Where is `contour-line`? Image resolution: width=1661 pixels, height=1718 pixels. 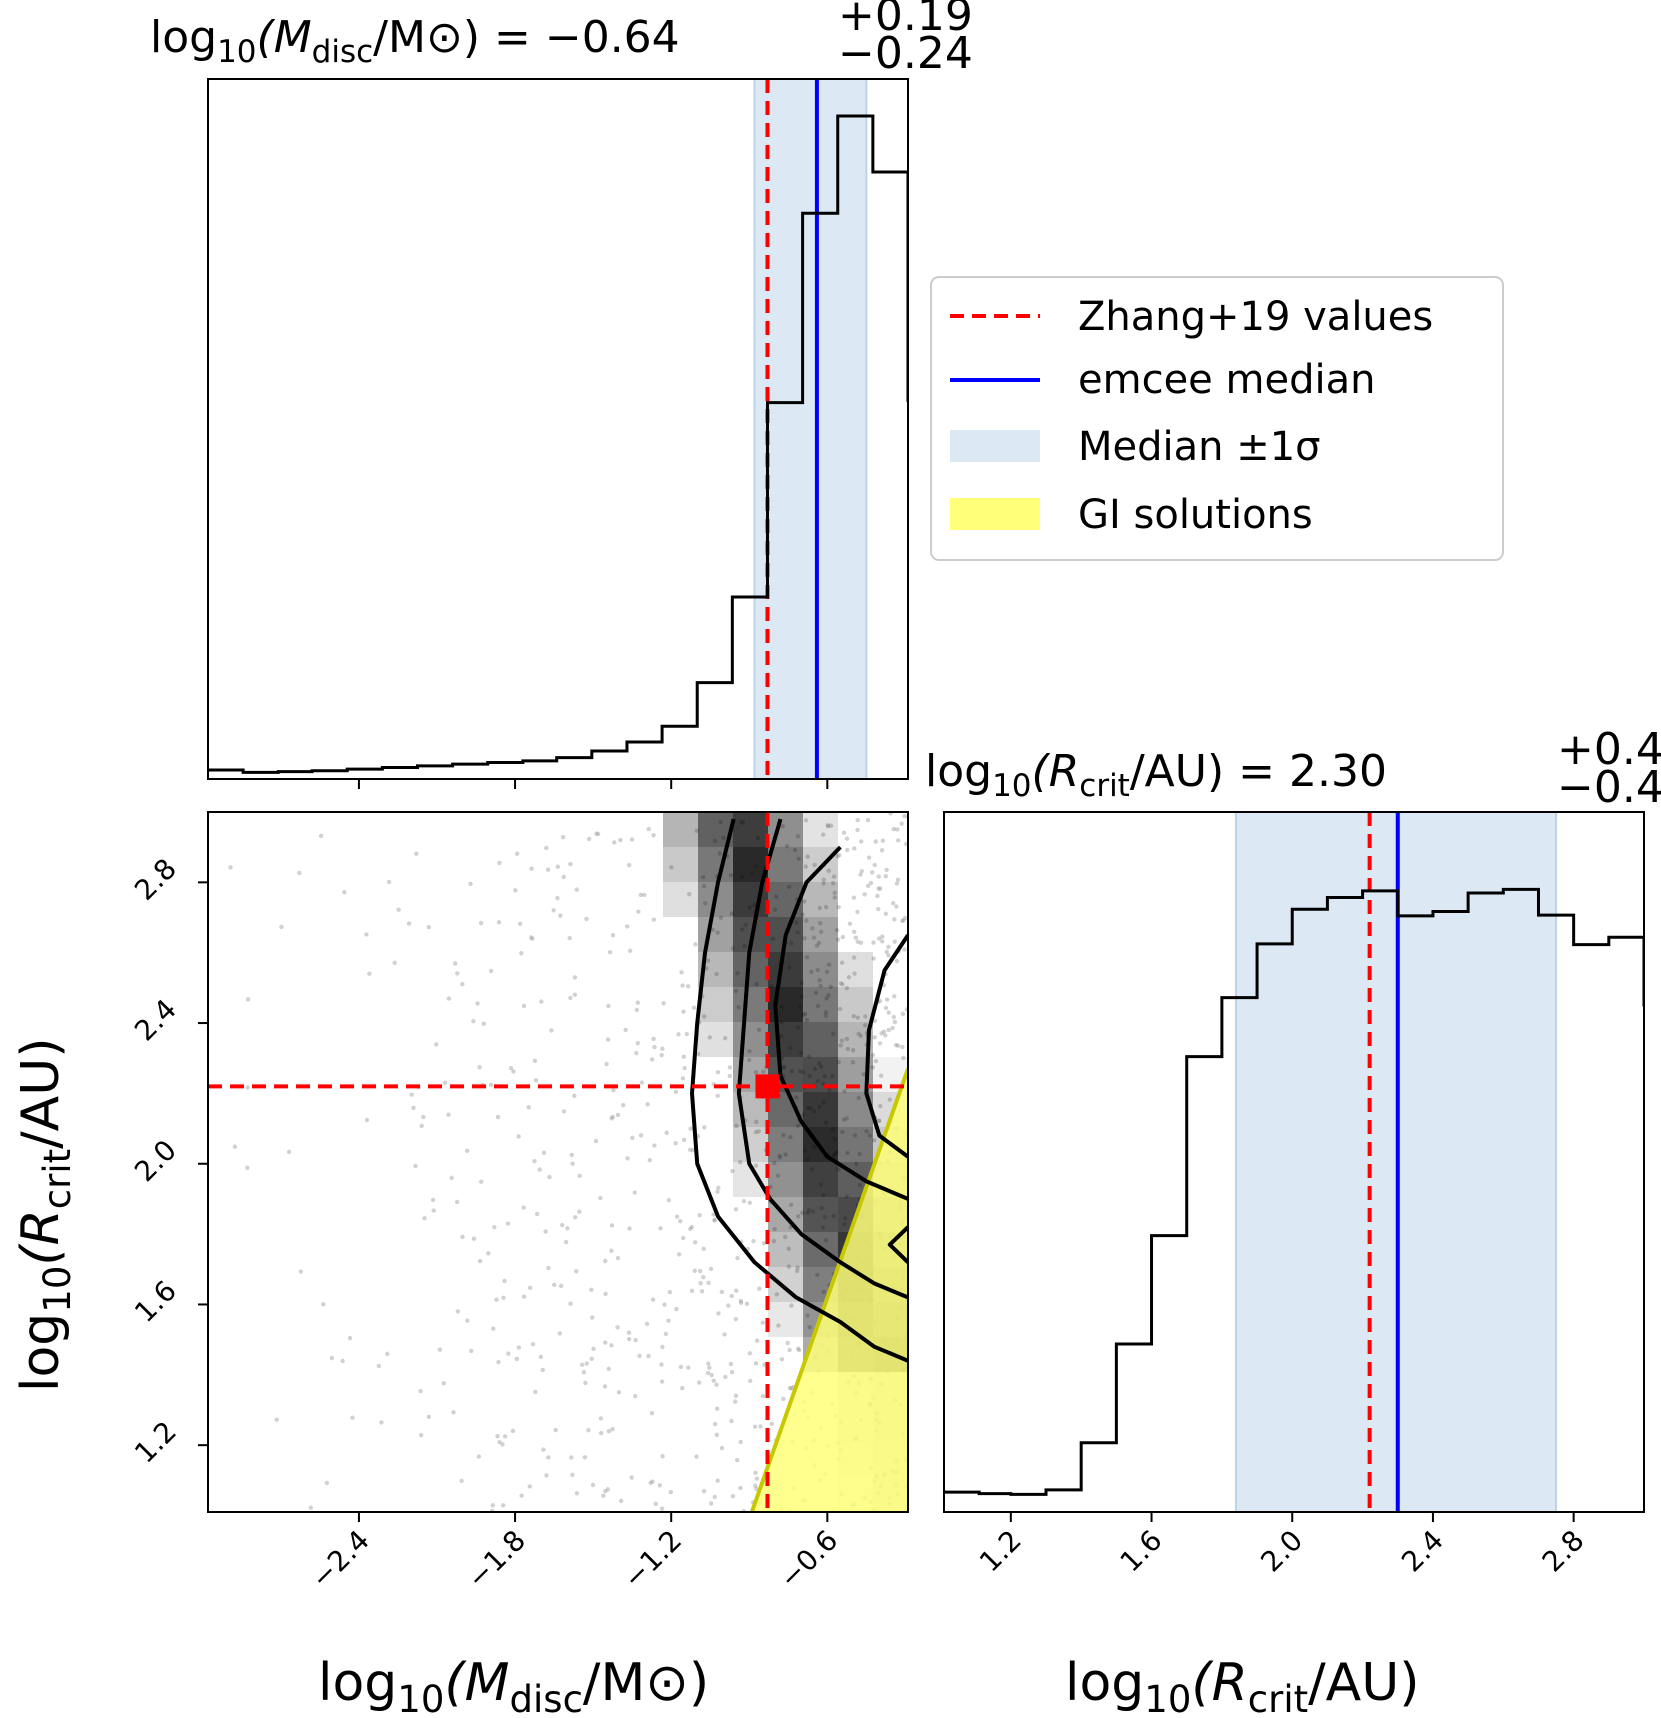 contour-line is located at coordinates (886, 1046).